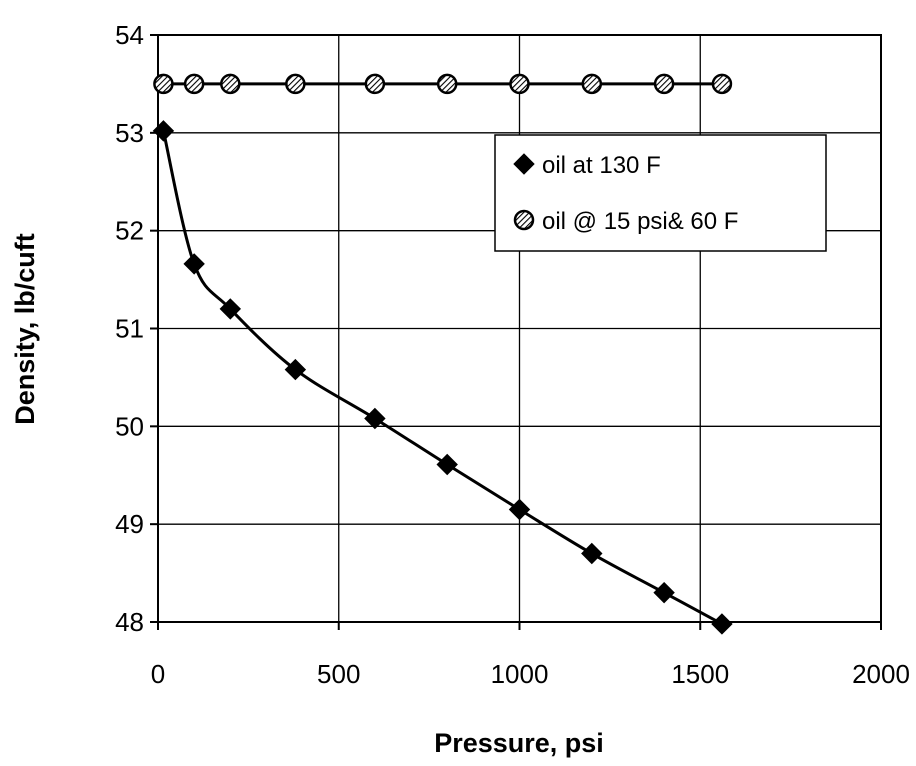 This screenshot has height=766, width=916. I want to click on x-tick-label: 500, so click(338, 674).